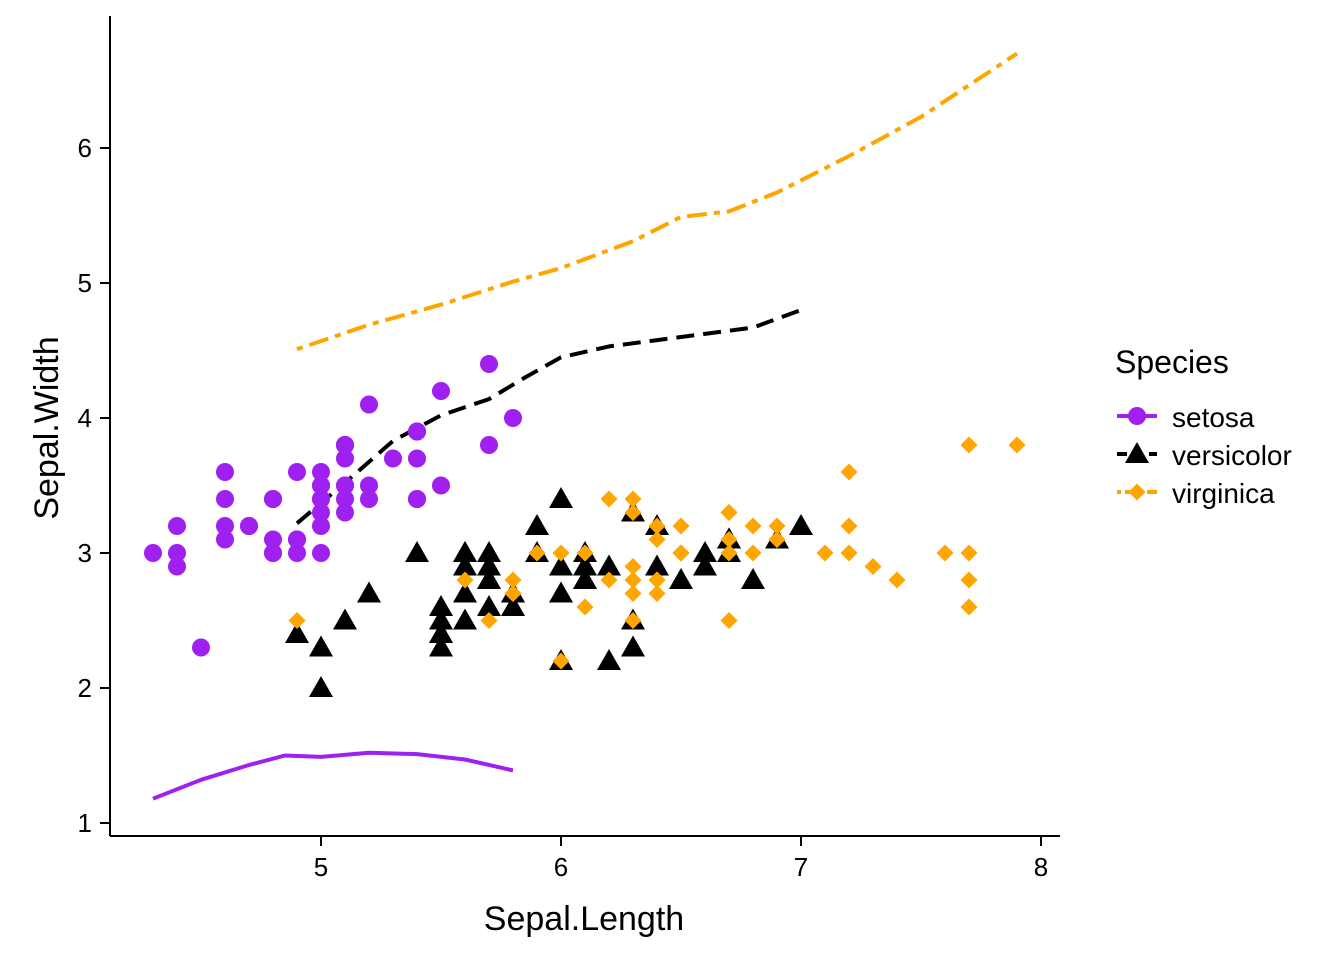 The width and height of the screenshot is (1344, 960). Describe the element at coordinates (548, 416) in the screenshot. I see `series-line-versicolor` at that location.